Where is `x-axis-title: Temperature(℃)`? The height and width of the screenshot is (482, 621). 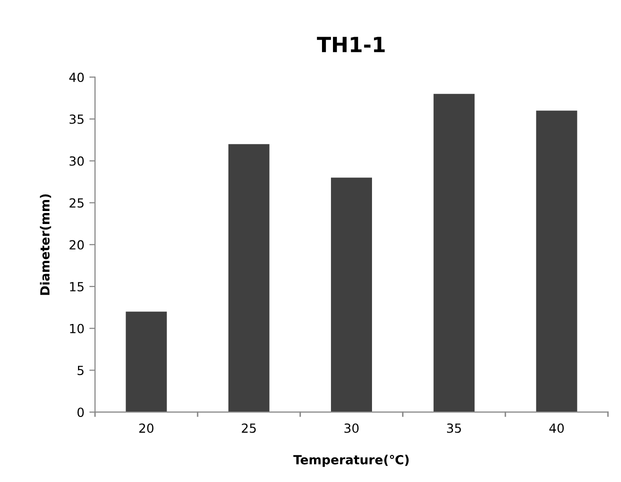 x-axis-title: Temperature(℃) is located at coordinates (351, 460).